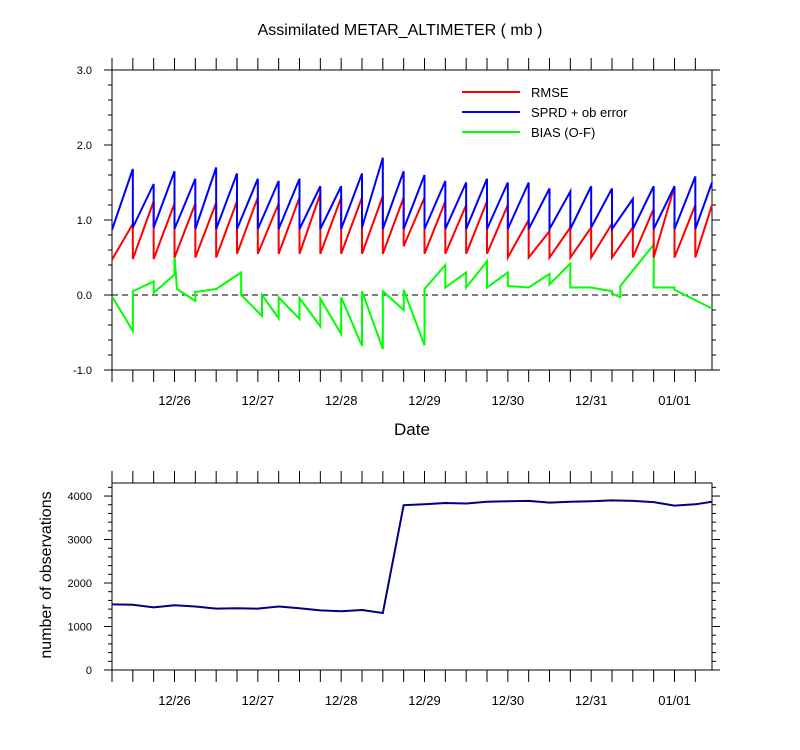 The image size is (800, 750). I want to click on legend: RMSE SPRD + ob error BIAS (O-F), so click(545, 112).